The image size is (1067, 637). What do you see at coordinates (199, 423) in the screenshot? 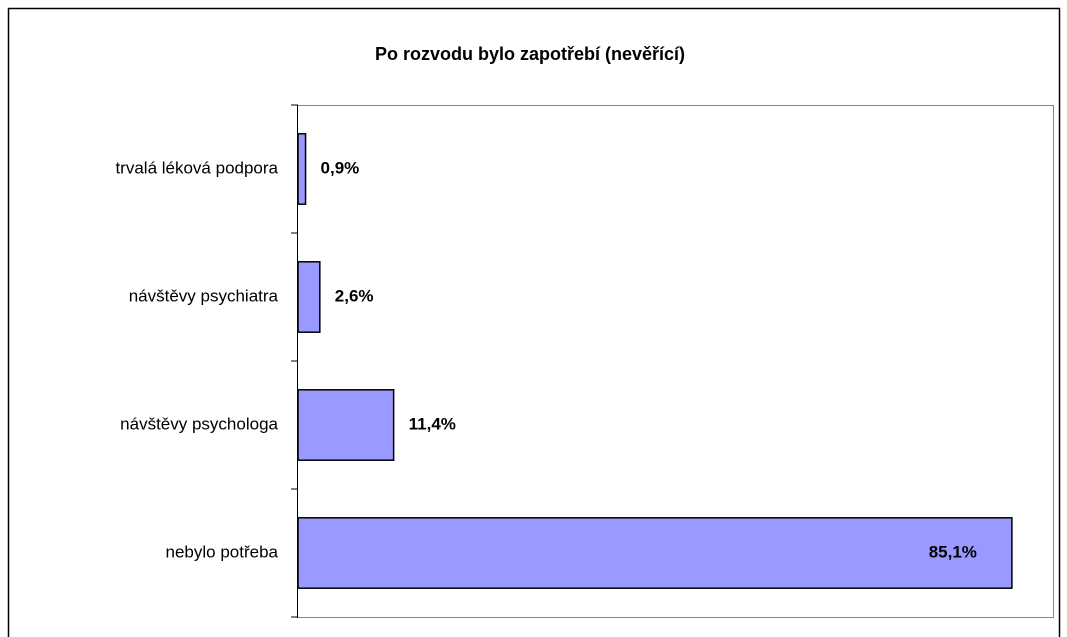
I see `y-tick-label: návštěvy psychologa` at bounding box center [199, 423].